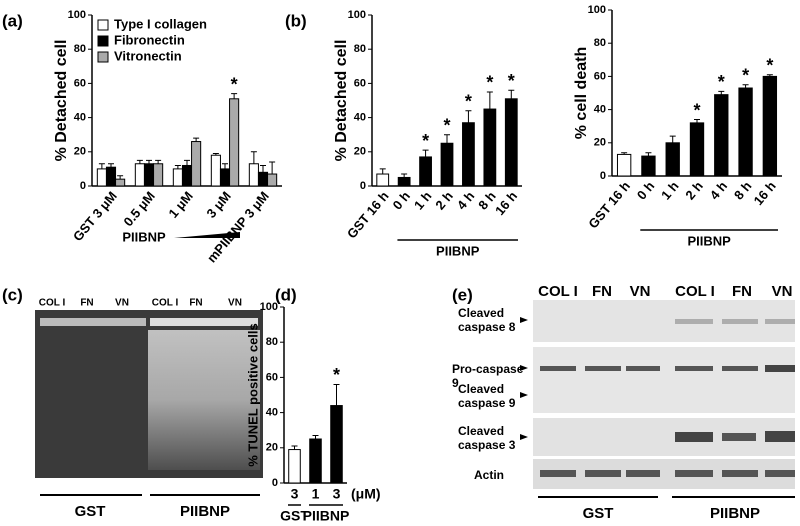 This screenshot has width=800, height=526. I want to click on legend-label: Type I collagen, so click(160, 23).